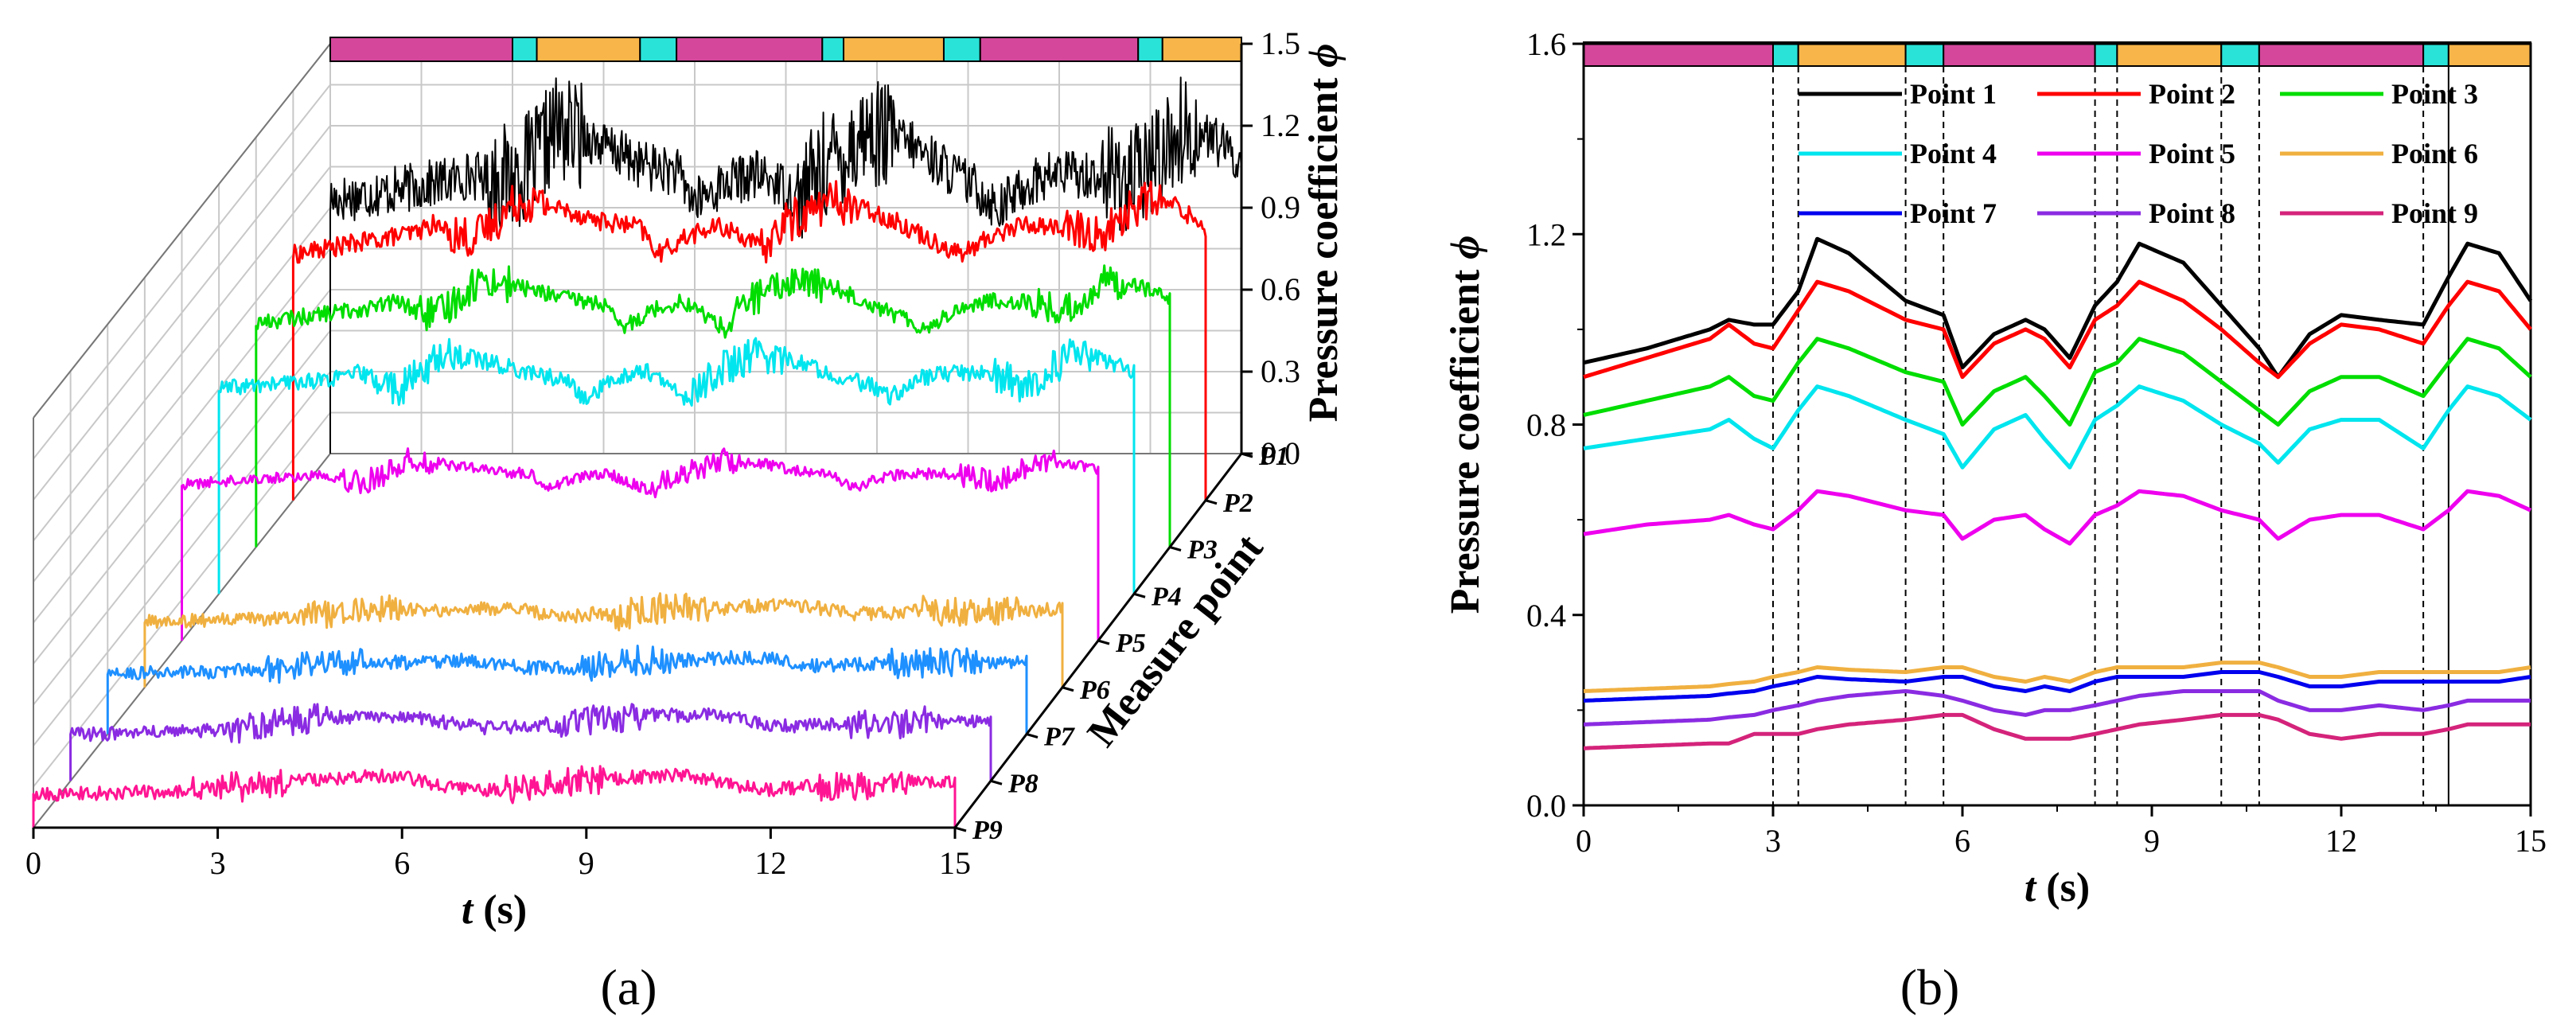 The width and height of the screenshot is (2576, 1025). Describe the element at coordinates (1323, 246) in the screenshot. I see `z-axis-title-text-a: Pressure coefficient` at that location.